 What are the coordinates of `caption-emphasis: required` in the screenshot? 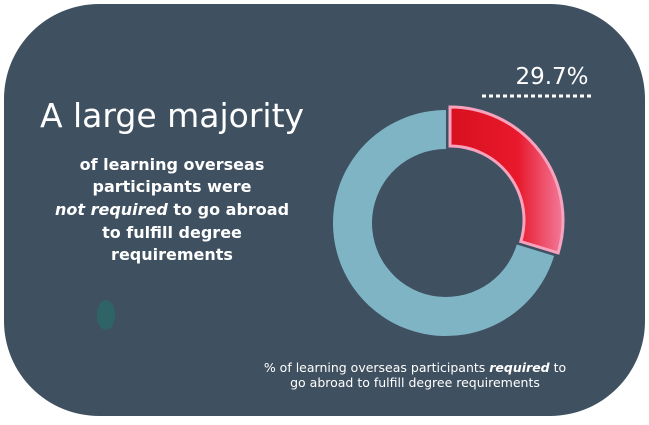 It's located at (519, 367).